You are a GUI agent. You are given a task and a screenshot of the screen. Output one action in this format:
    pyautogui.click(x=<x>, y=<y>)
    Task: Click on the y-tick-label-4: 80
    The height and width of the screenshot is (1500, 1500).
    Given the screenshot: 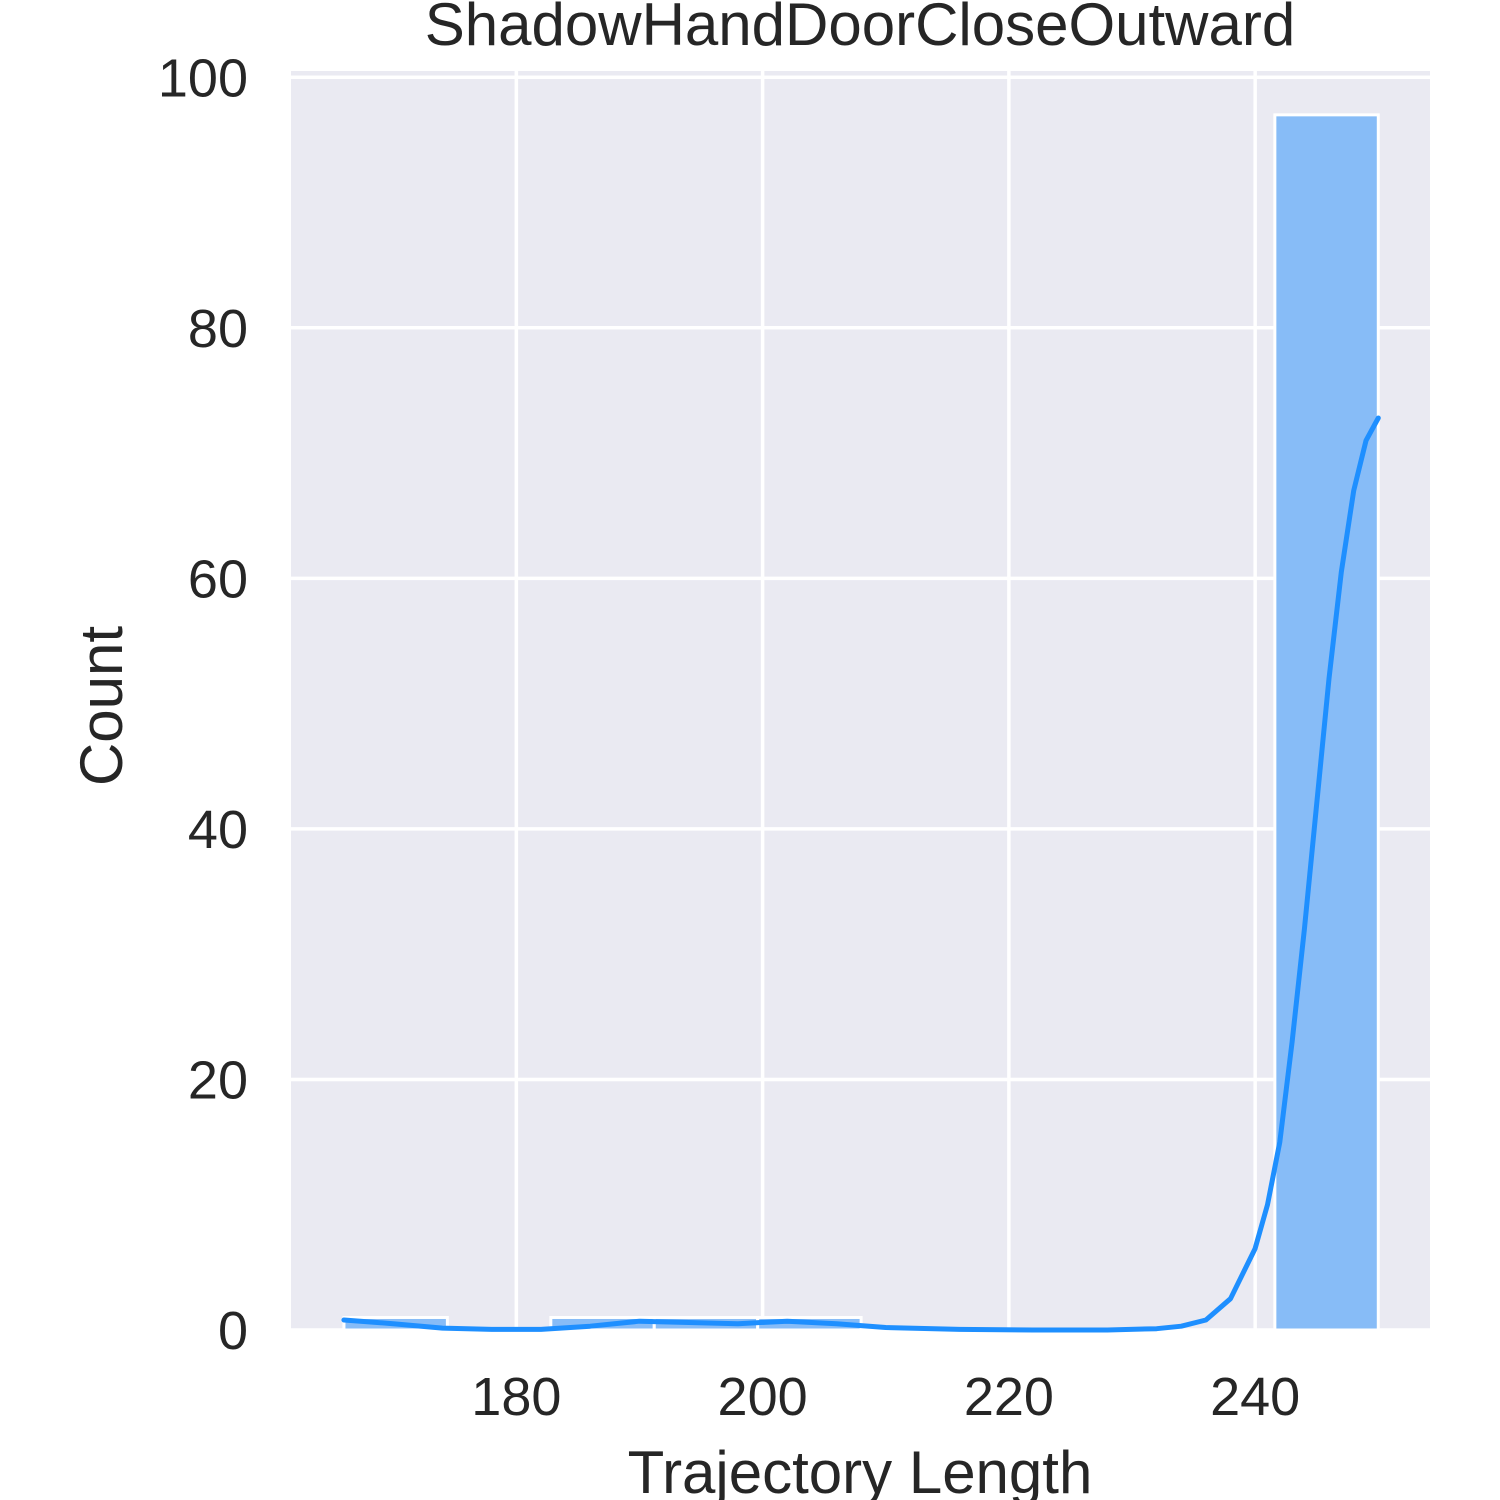 What is the action you would take?
    pyautogui.click(x=218, y=329)
    